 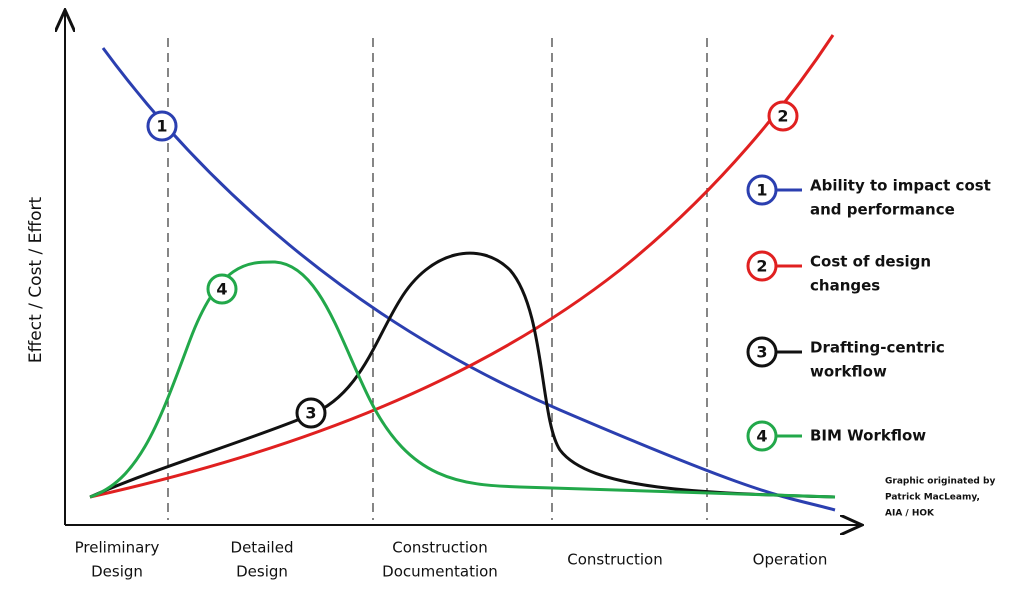 I want to click on legend-marker-number: 1, so click(x=761, y=190).